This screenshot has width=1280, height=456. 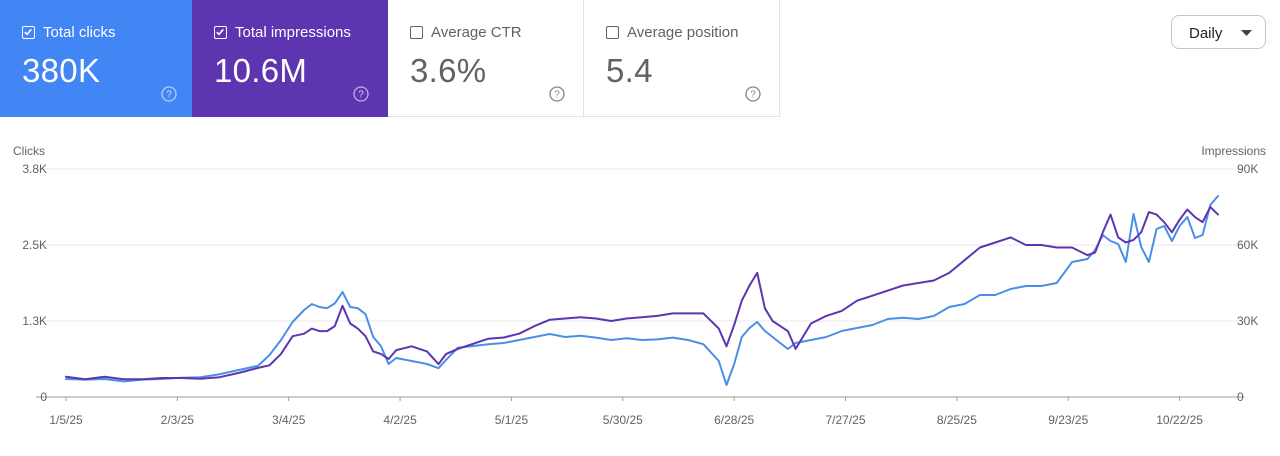 What do you see at coordinates (1246, 33) in the screenshot?
I see `caret-down-icon` at bounding box center [1246, 33].